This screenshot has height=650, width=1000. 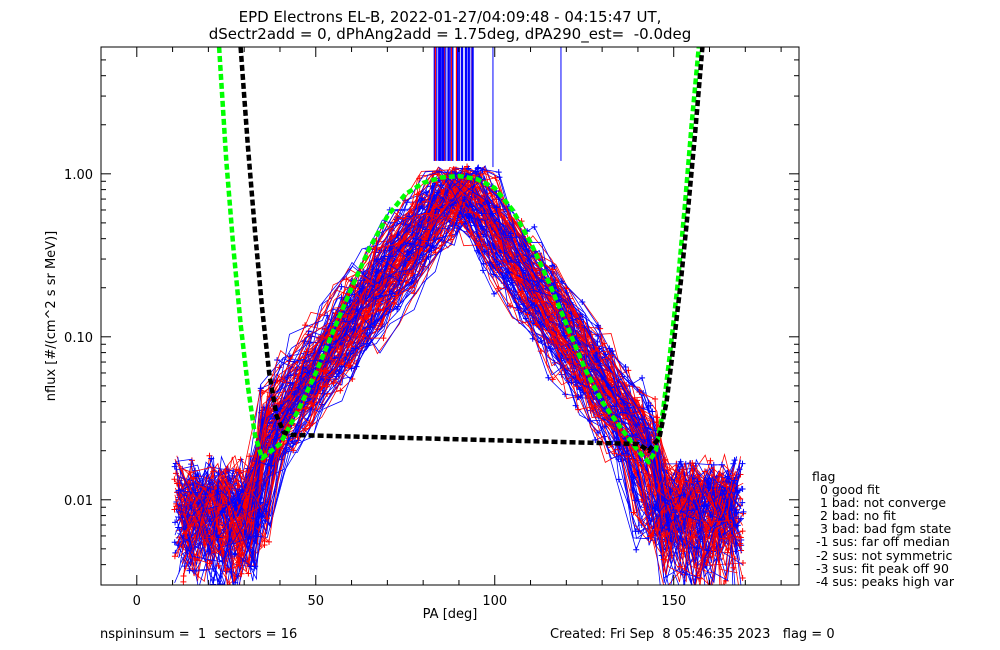 What do you see at coordinates (450, 614) in the screenshot?
I see `x-axis-label: PA [deg]` at bounding box center [450, 614].